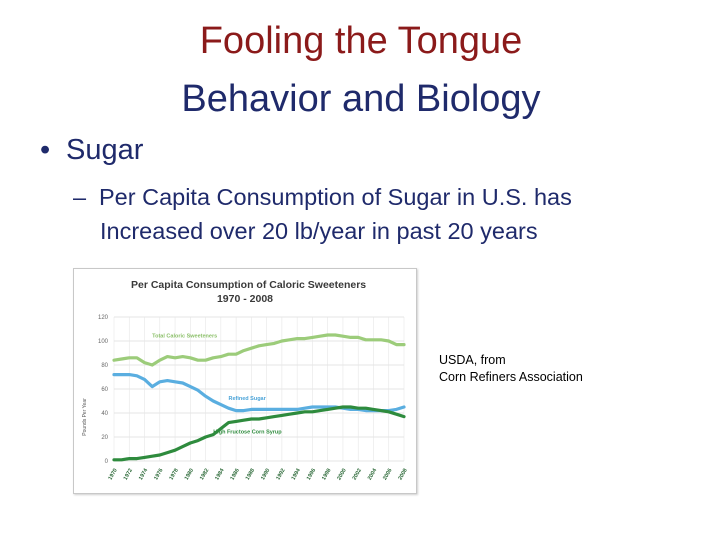  I want to click on x-tick-label: 1978, so click(174, 475).